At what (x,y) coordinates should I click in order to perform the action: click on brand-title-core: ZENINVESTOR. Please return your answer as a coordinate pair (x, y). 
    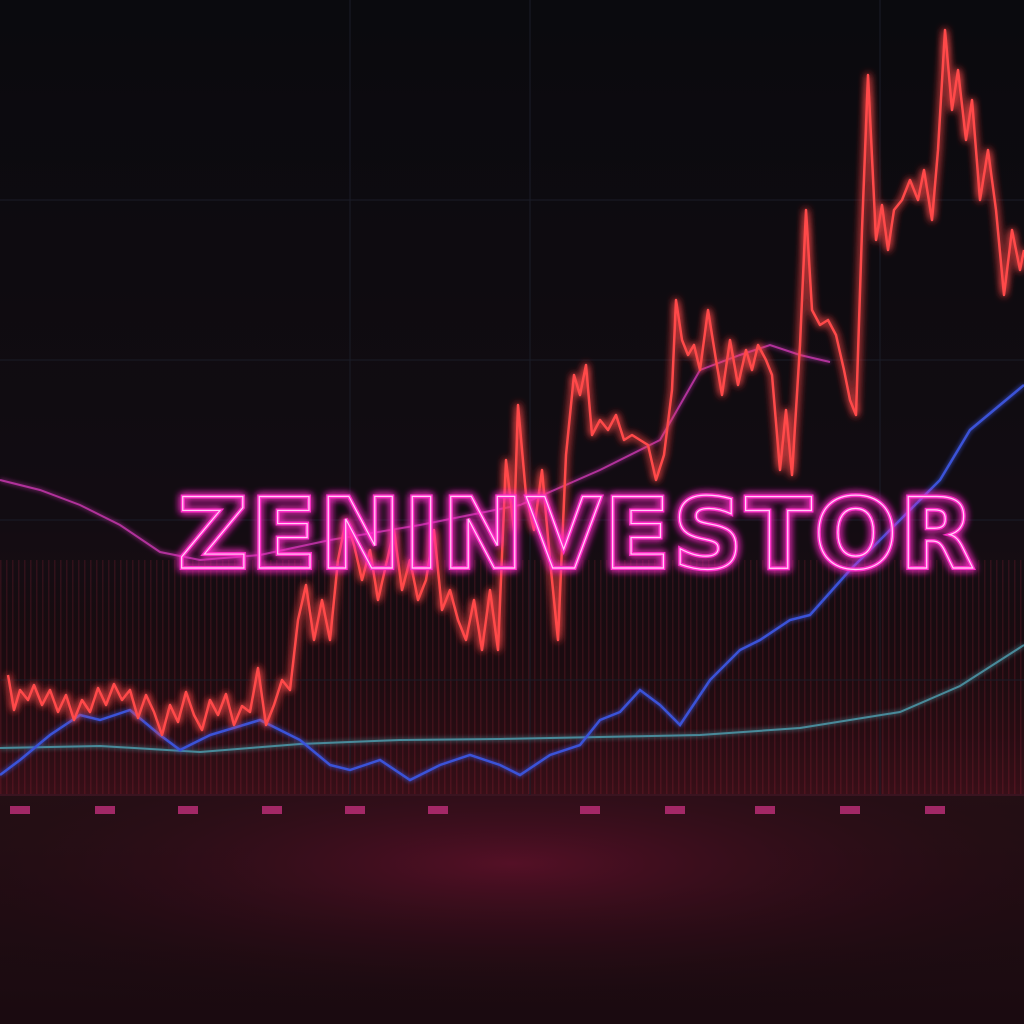
    Looking at the image, I should click on (577, 535).